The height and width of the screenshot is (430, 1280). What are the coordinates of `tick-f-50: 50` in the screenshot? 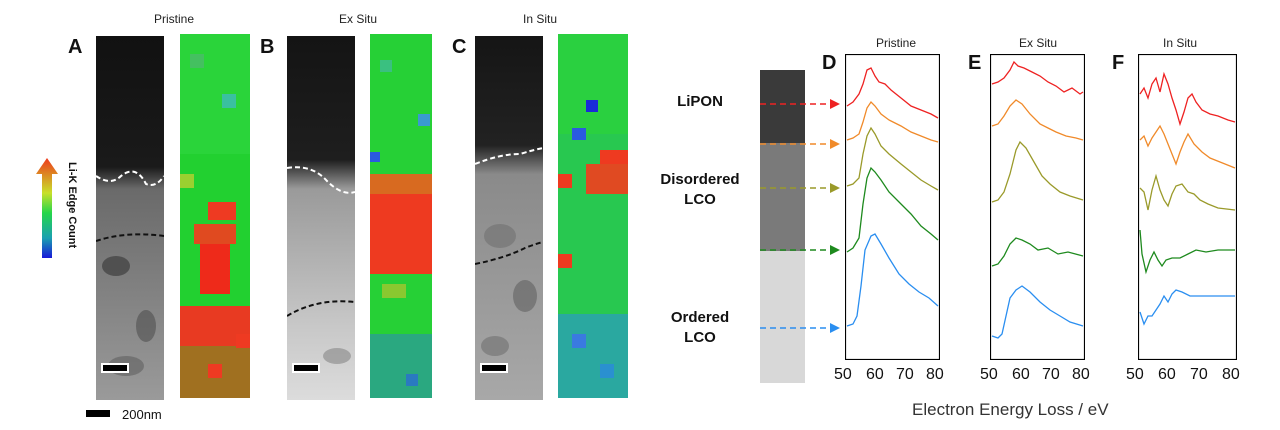 It's located at (1135, 374).